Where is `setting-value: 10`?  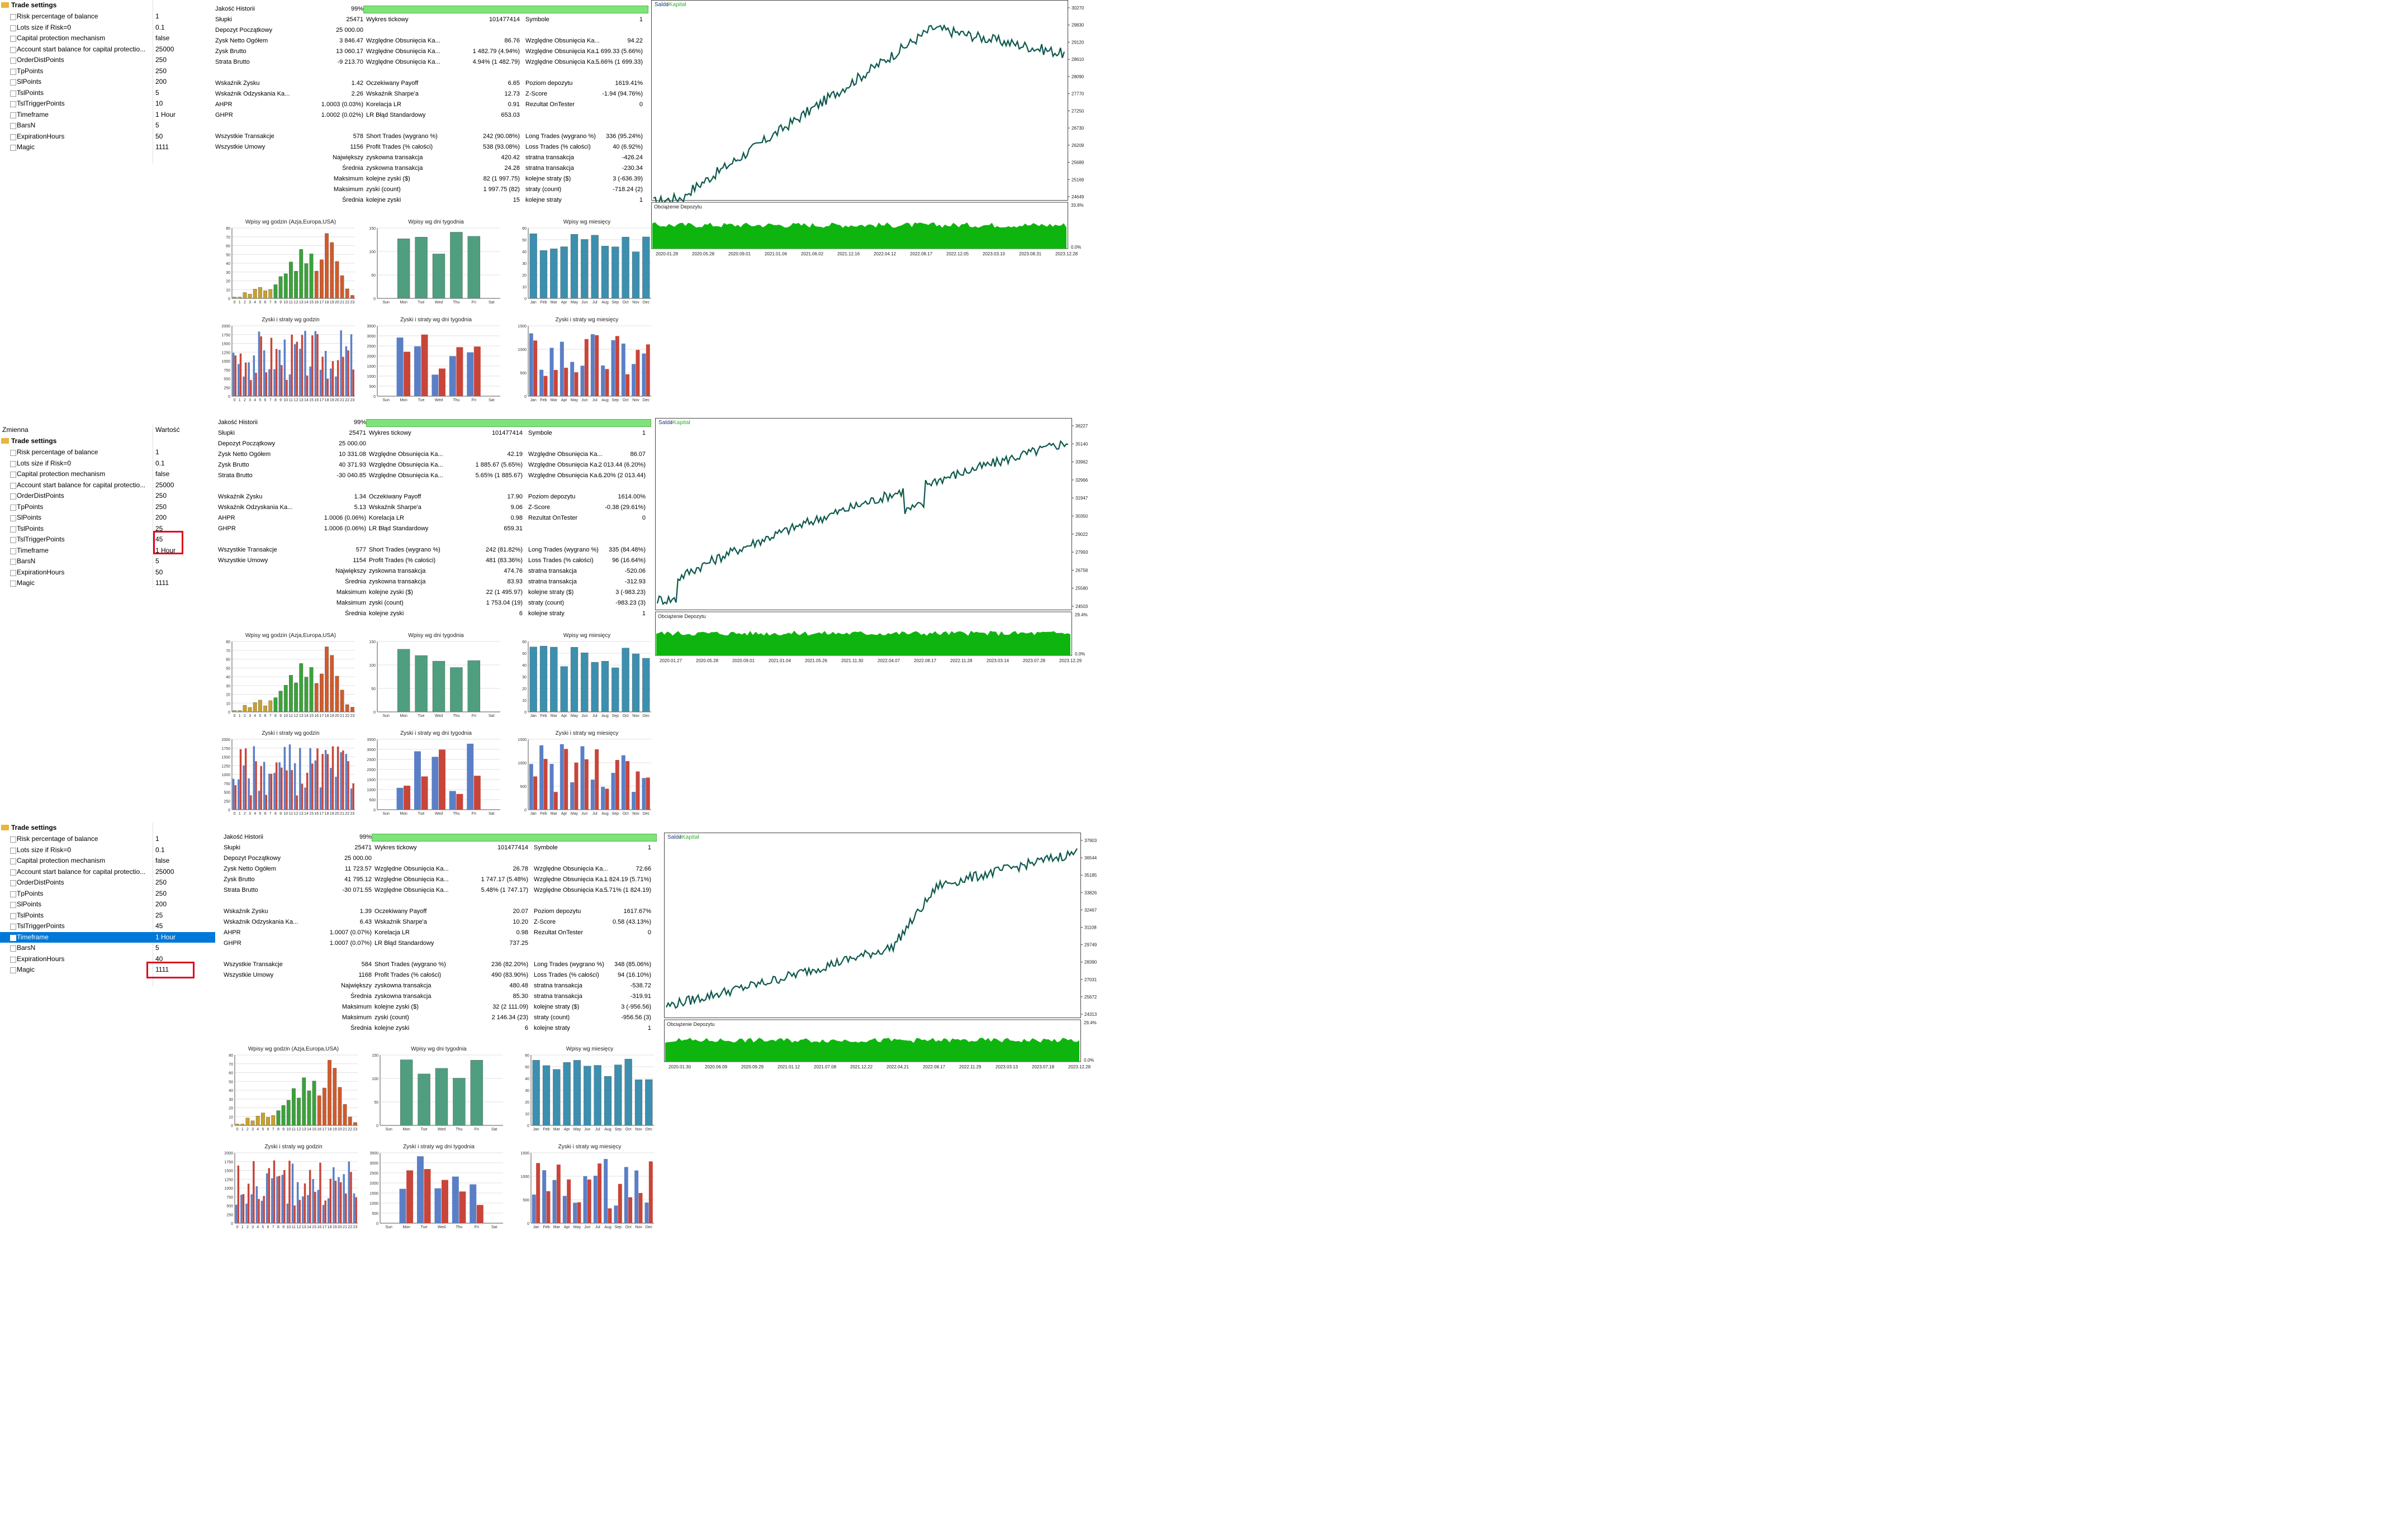 setting-value: 10 is located at coordinates (159, 103).